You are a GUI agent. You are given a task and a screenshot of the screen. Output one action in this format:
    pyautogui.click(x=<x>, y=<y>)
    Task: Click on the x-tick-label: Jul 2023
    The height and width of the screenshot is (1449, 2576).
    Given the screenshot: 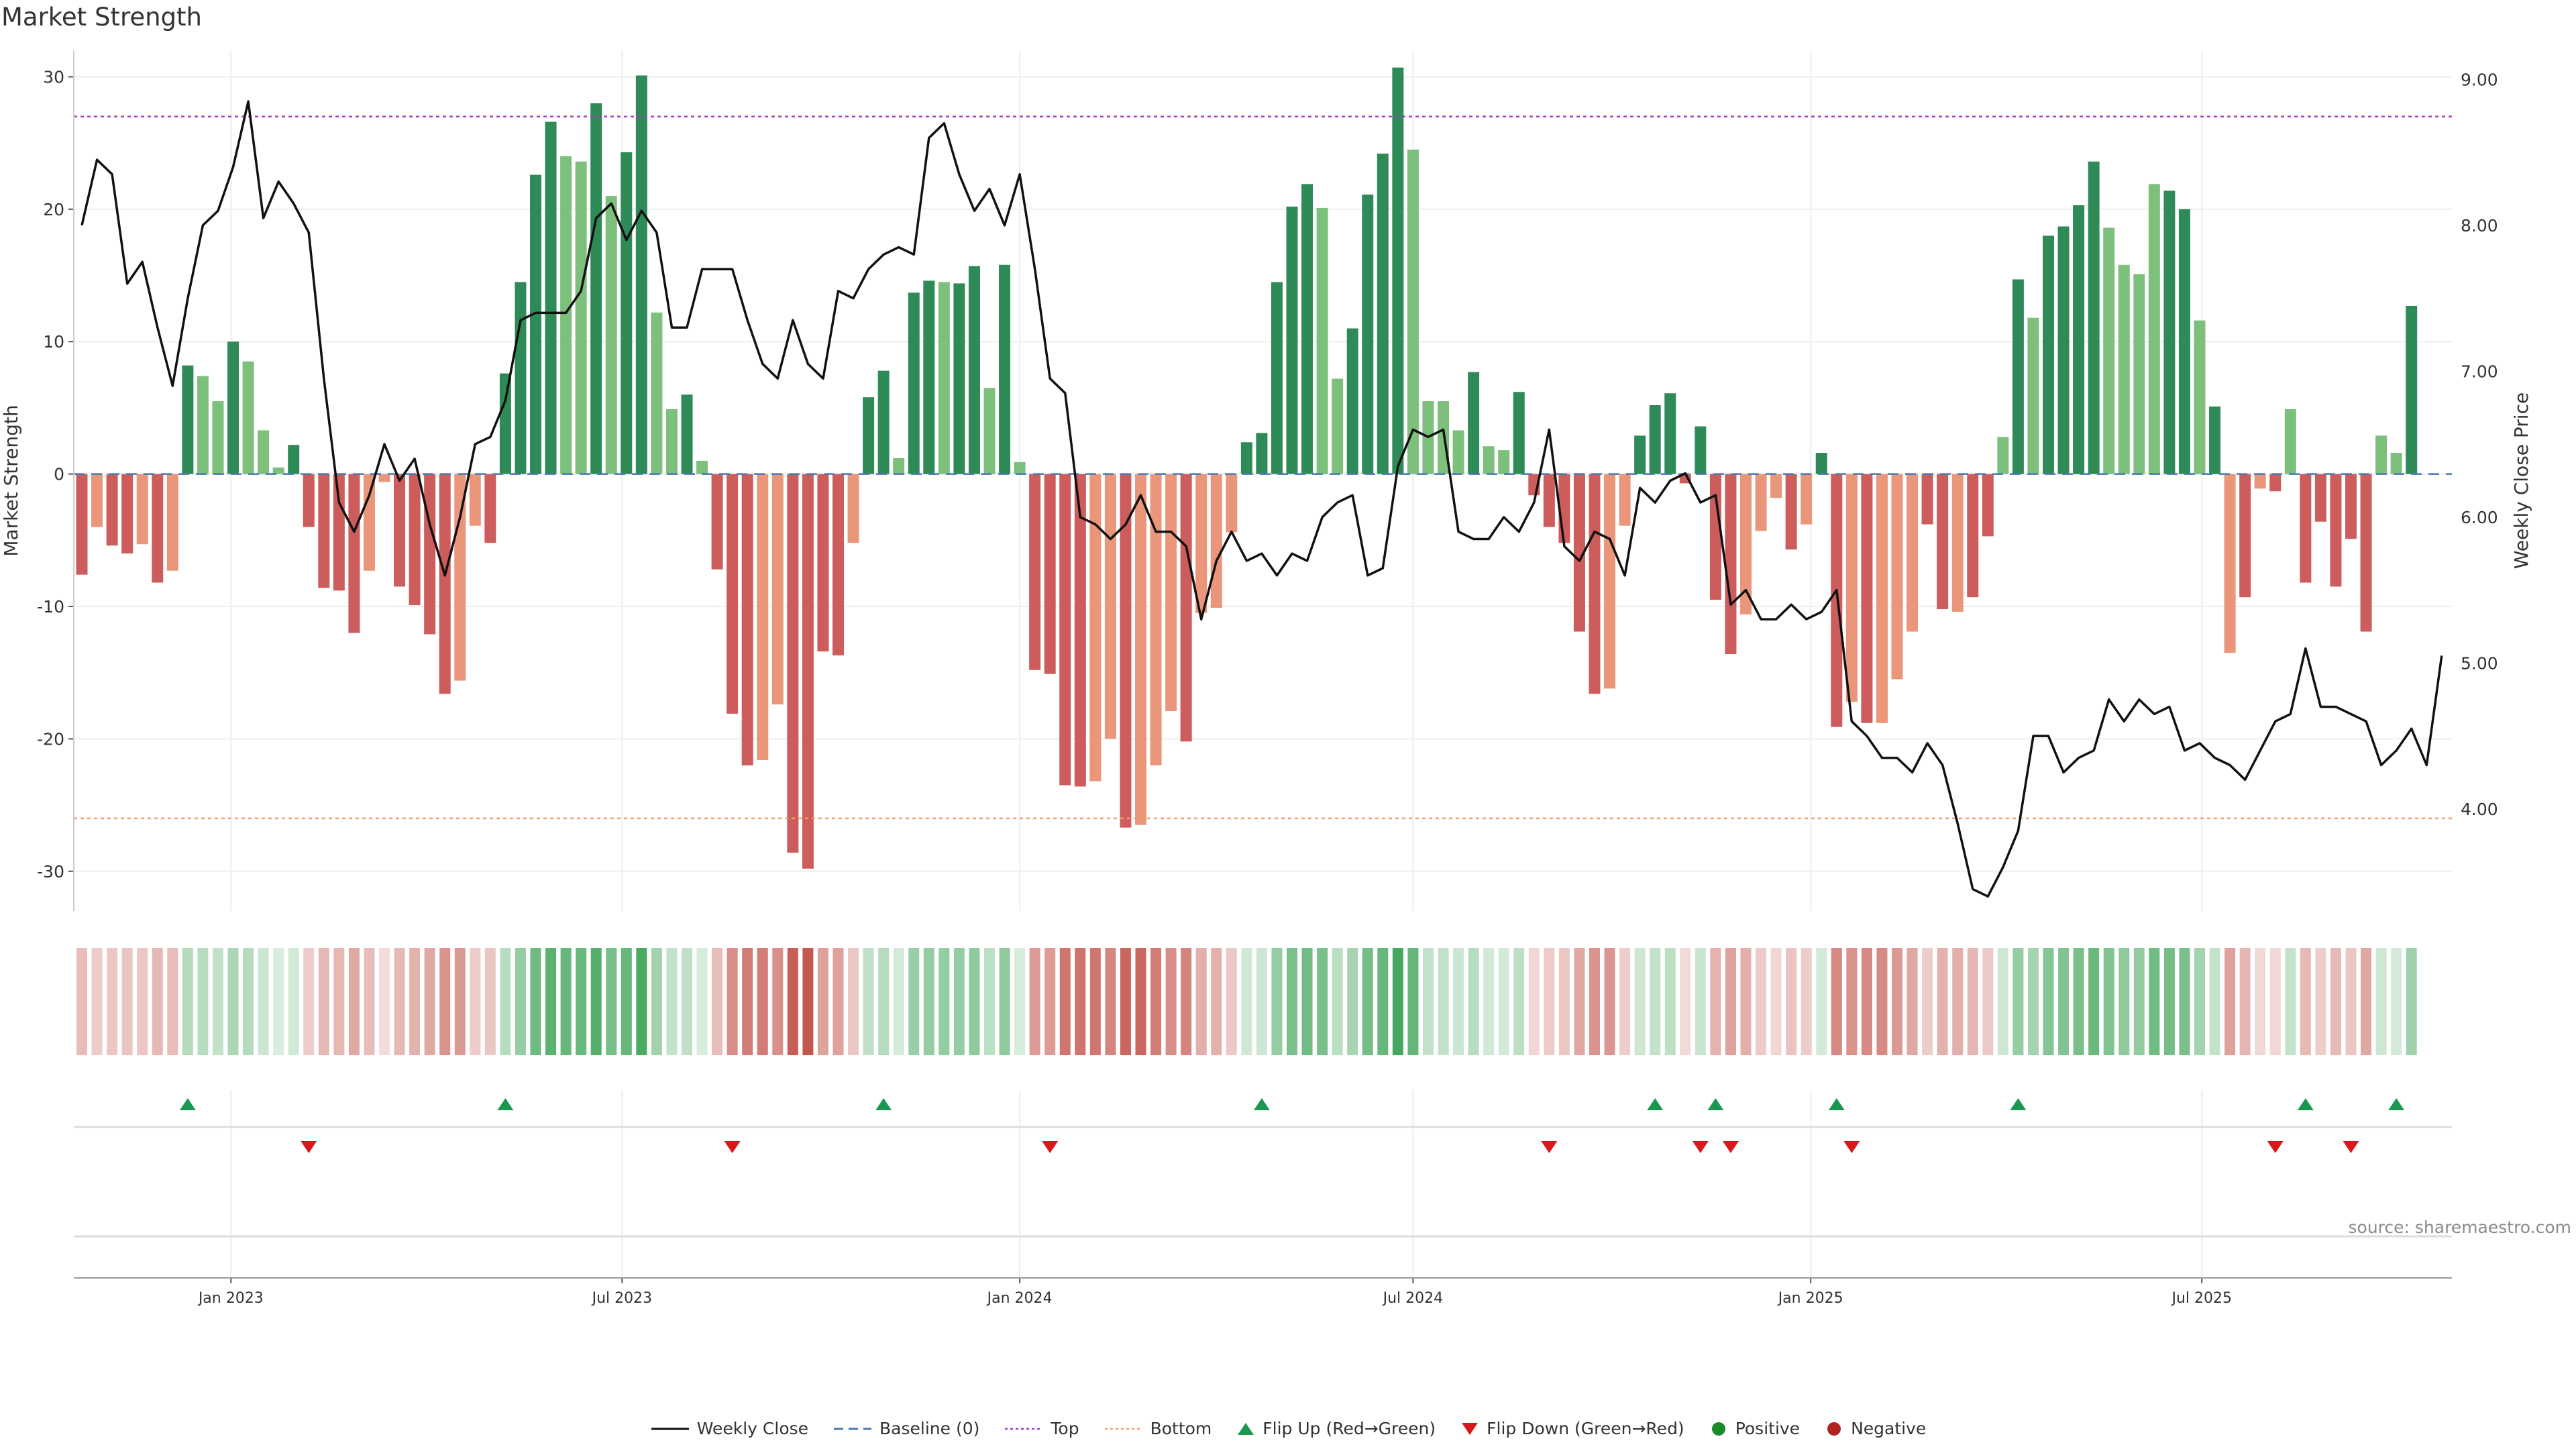 What is the action you would take?
    pyautogui.click(x=622, y=1298)
    